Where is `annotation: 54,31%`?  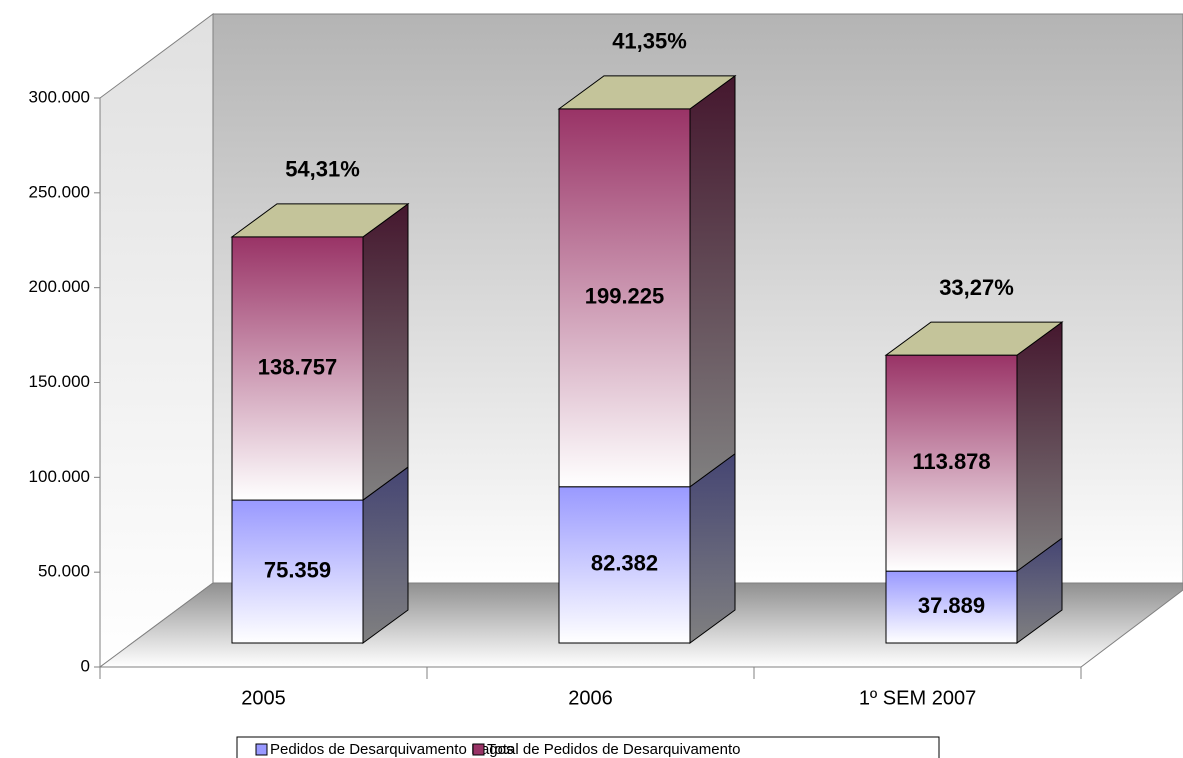 annotation: 54,31% is located at coordinates (322, 169).